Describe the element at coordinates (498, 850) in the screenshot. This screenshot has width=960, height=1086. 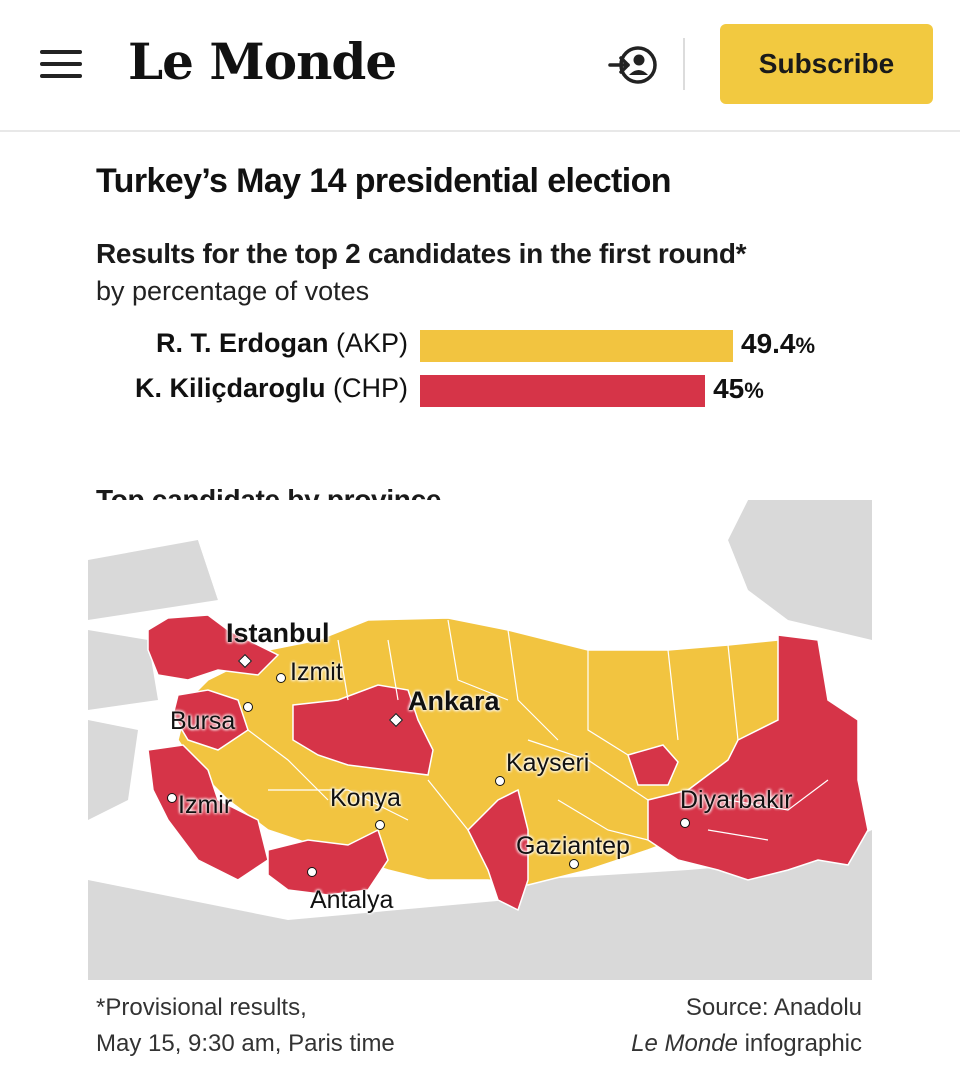
I see `chp-region-mersin` at that location.